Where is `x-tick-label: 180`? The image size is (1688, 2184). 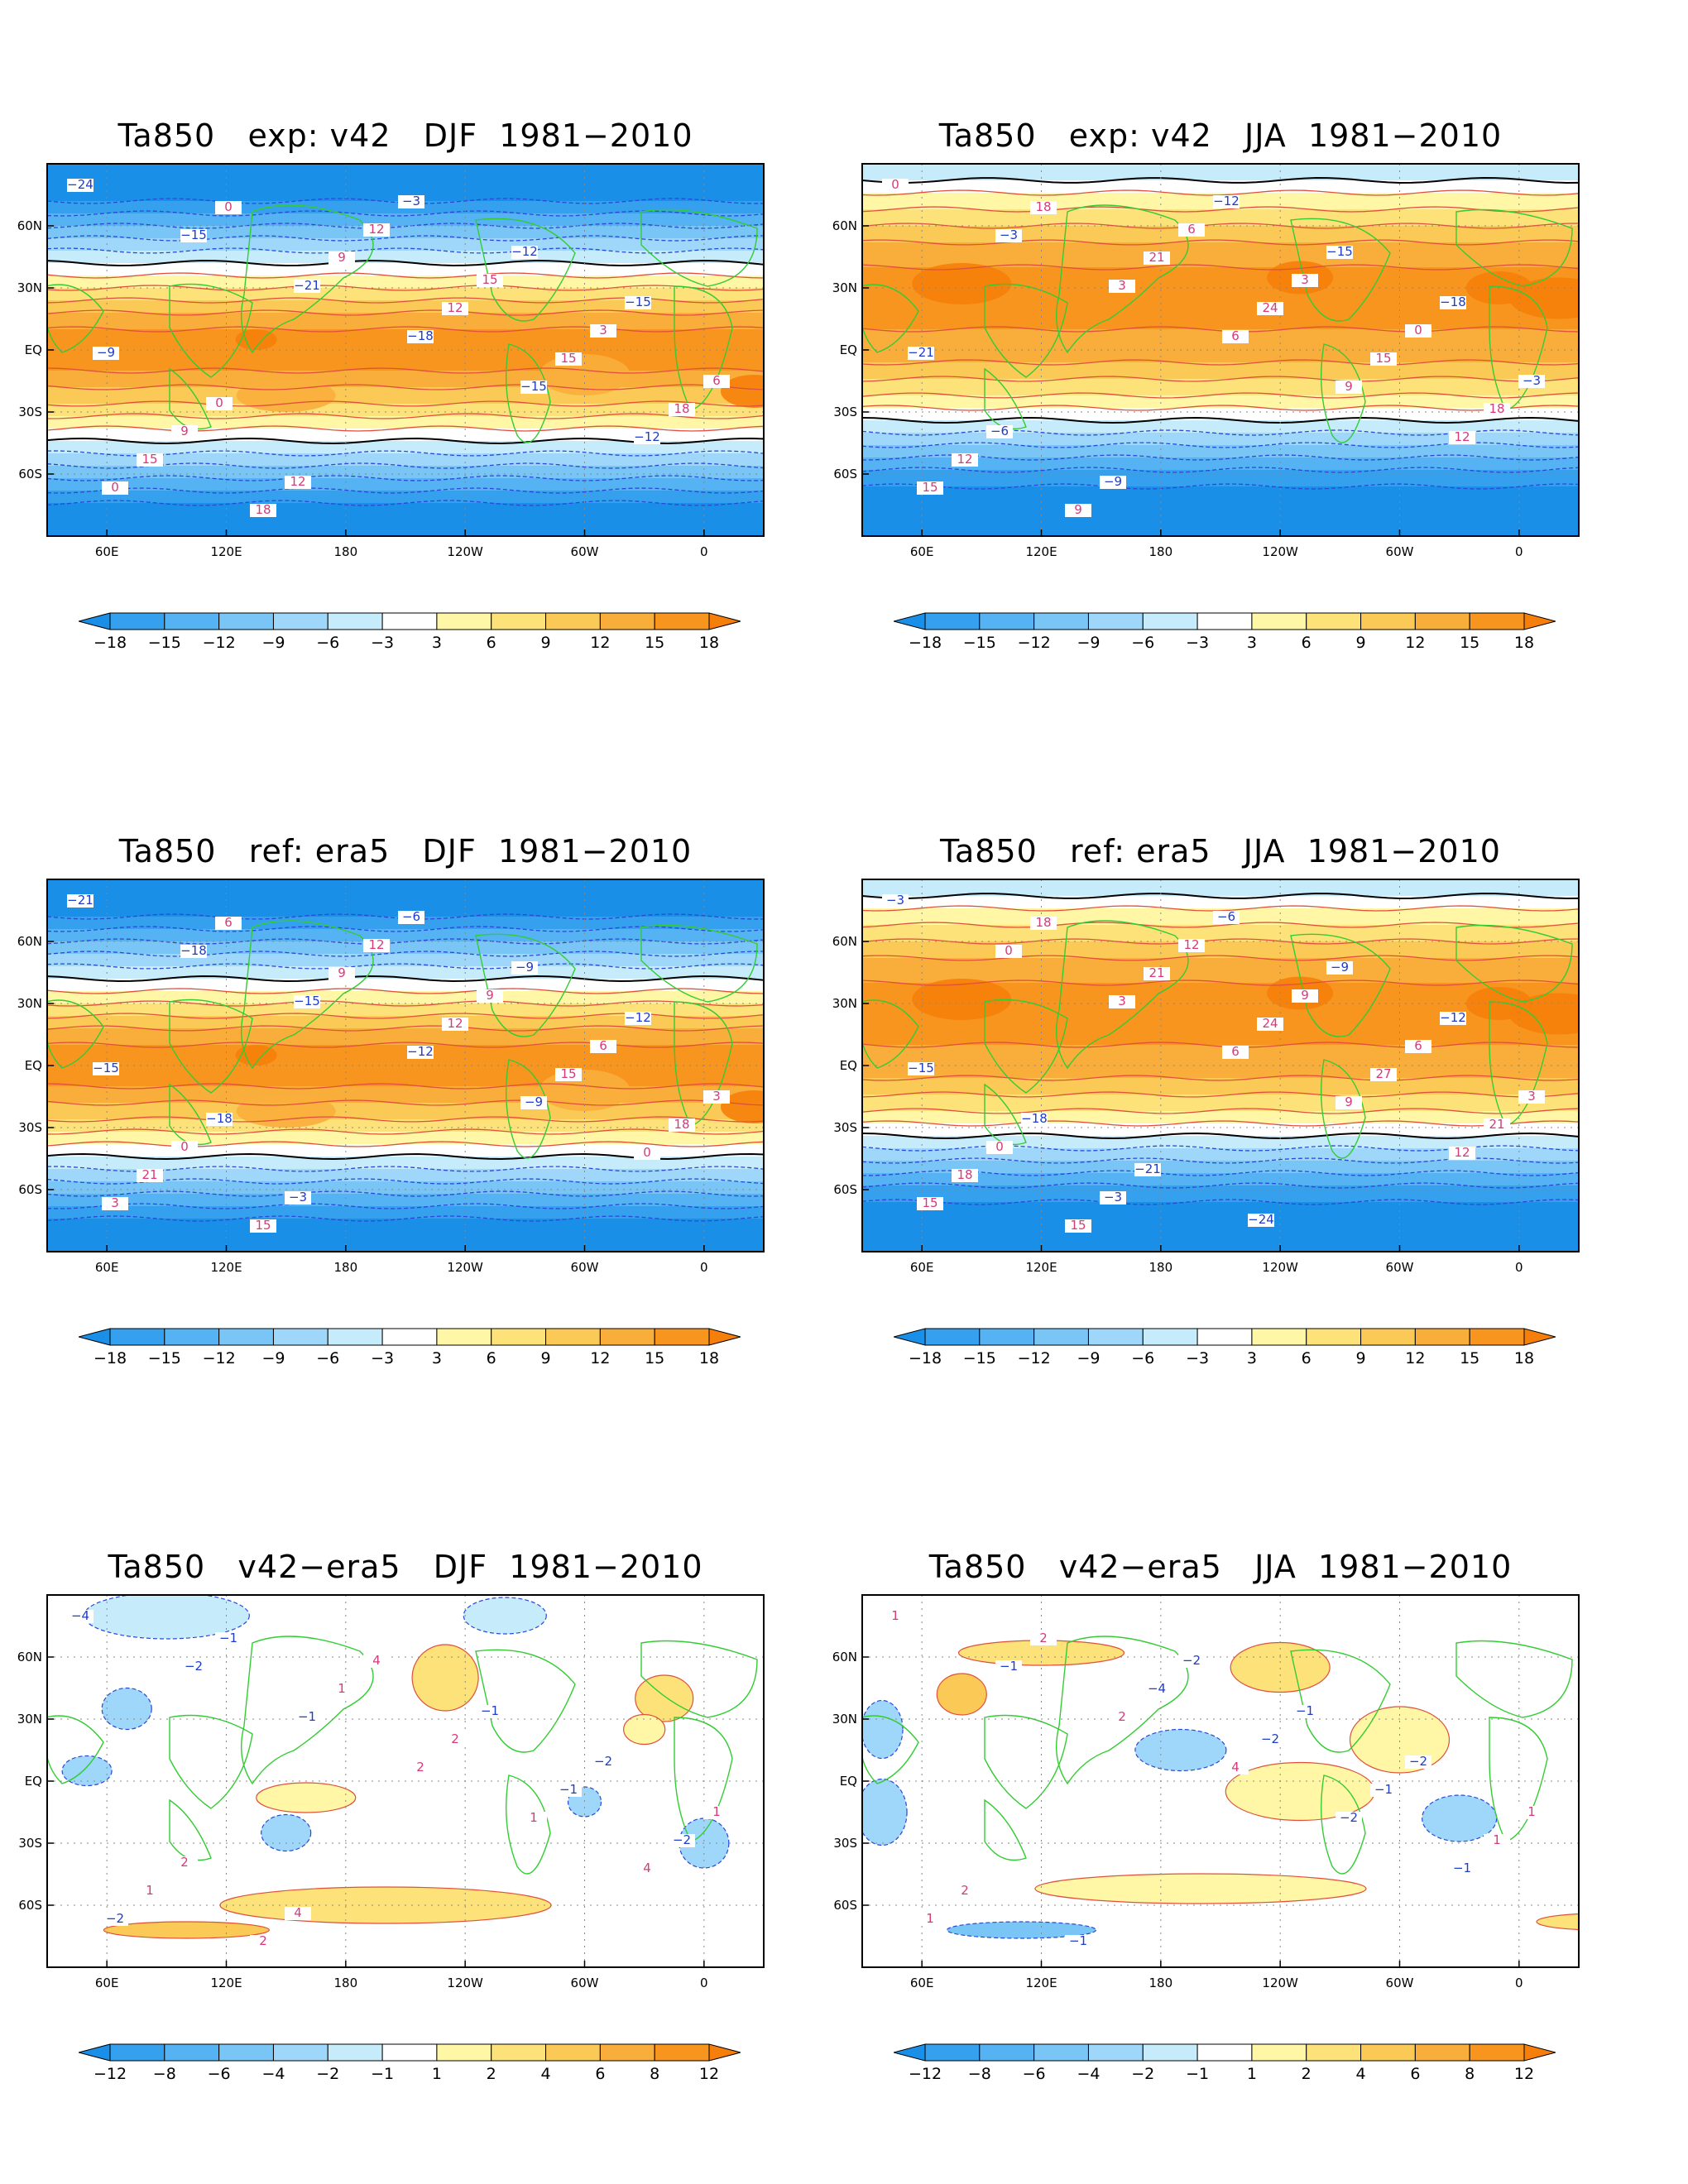 x-tick-label: 180 is located at coordinates (346, 1983).